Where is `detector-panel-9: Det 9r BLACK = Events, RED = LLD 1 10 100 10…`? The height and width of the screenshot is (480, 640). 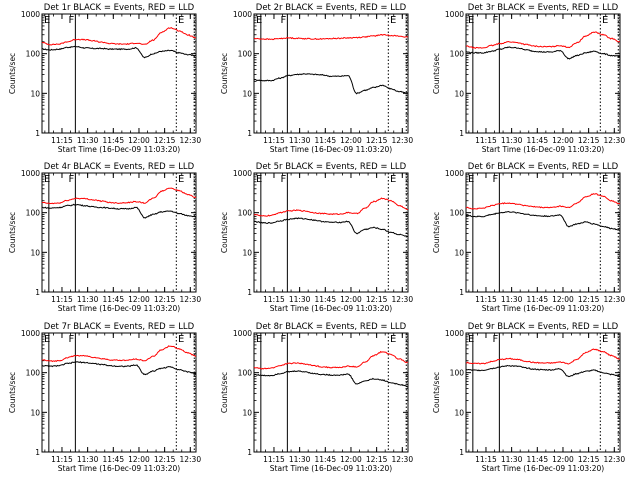
detector-panel-9: Det 9r BLACK = Events, RED = LLD 1 10 100 10… is located at coordinates (528, 397).